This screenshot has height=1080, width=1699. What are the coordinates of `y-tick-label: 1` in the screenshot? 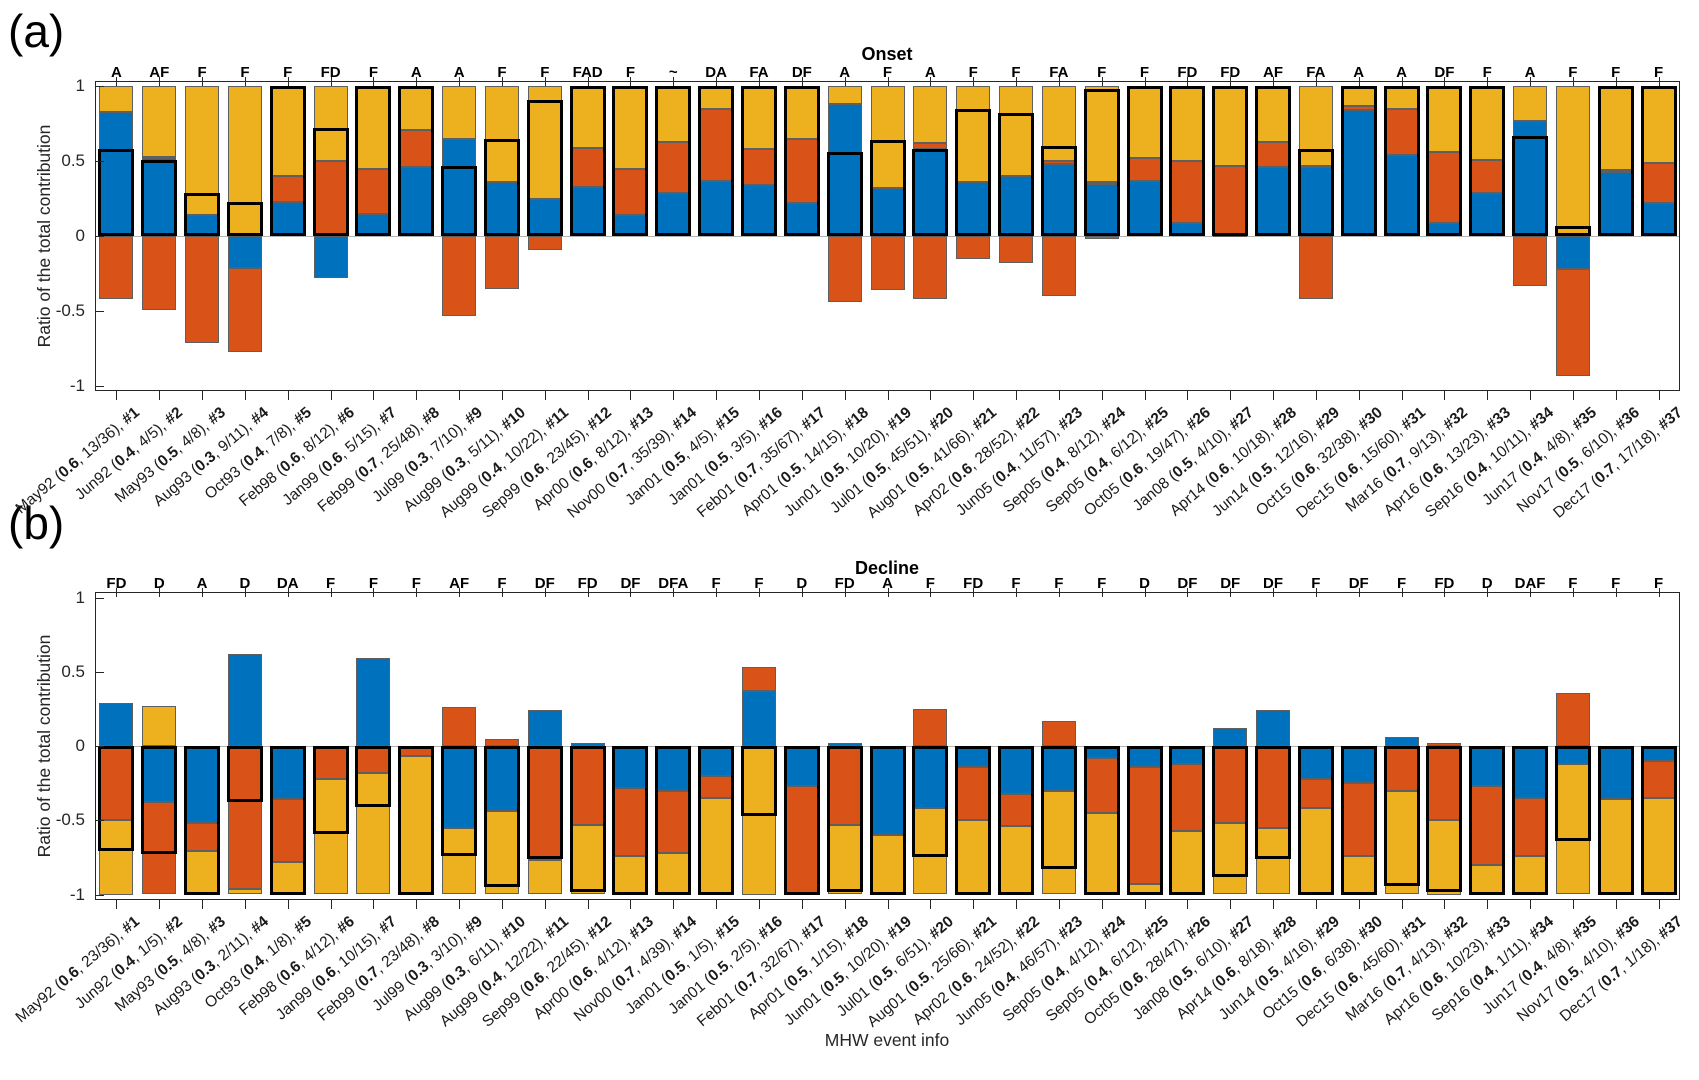 It's located at (80, 85).